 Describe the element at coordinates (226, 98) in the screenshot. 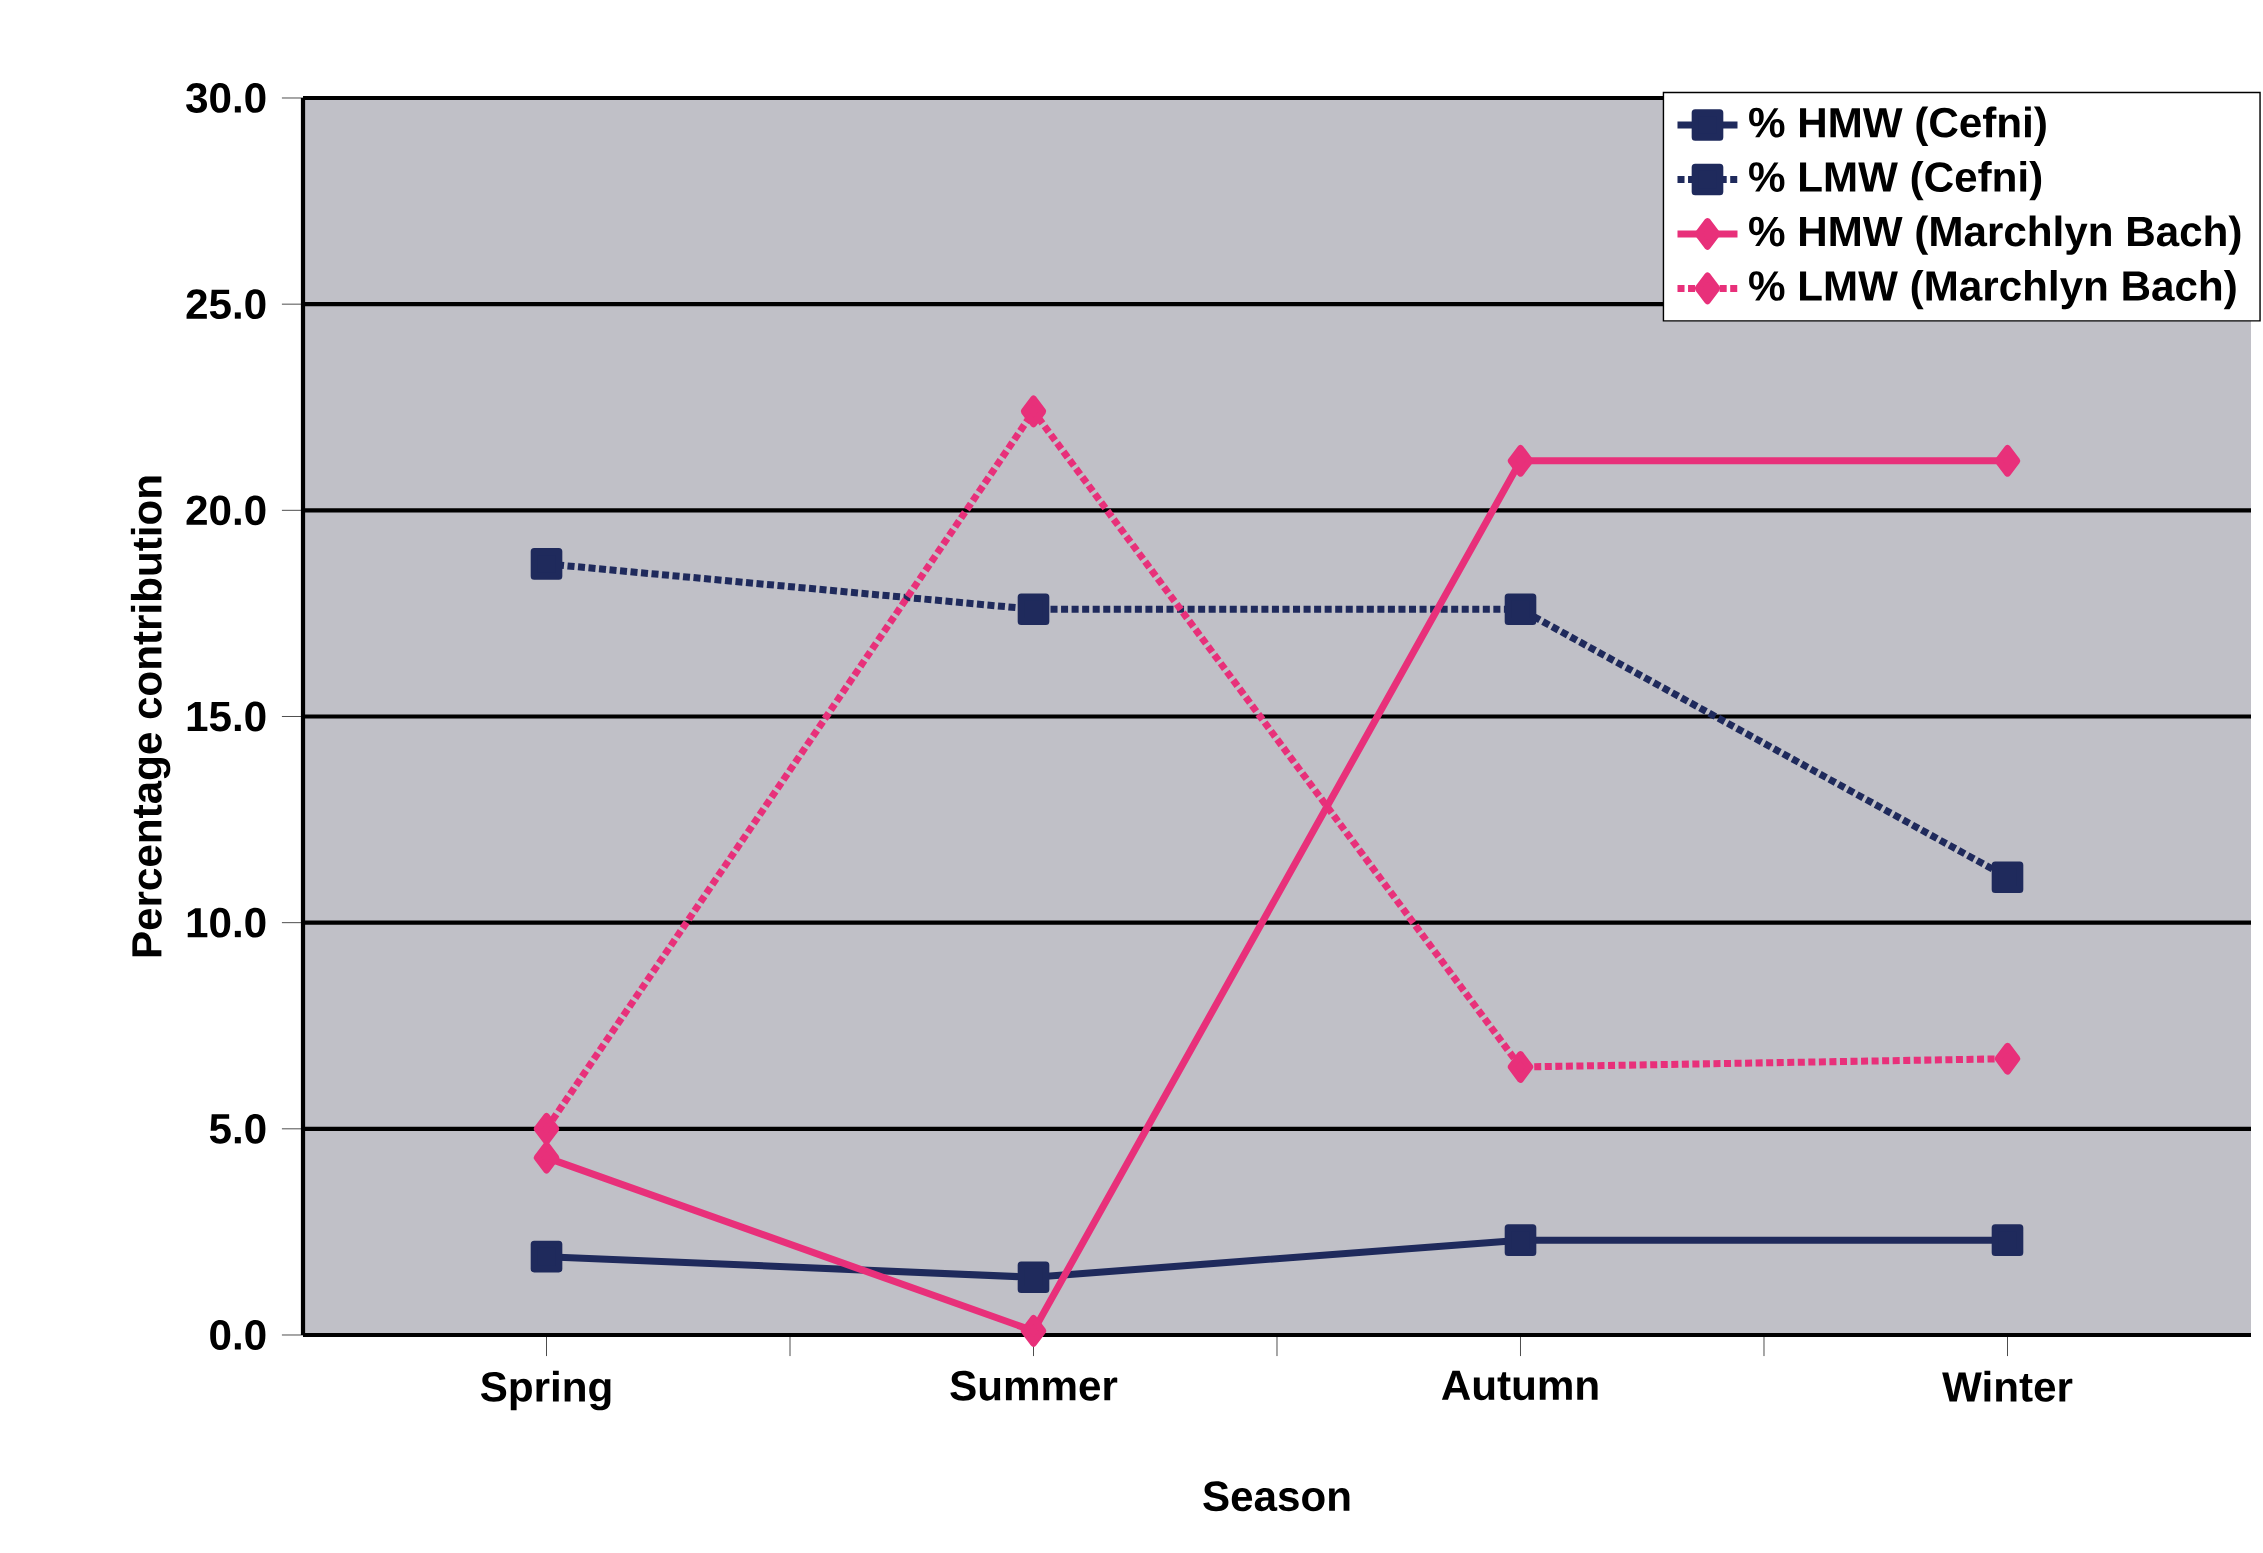

I see `y-tick-label: 30.0` at that location.